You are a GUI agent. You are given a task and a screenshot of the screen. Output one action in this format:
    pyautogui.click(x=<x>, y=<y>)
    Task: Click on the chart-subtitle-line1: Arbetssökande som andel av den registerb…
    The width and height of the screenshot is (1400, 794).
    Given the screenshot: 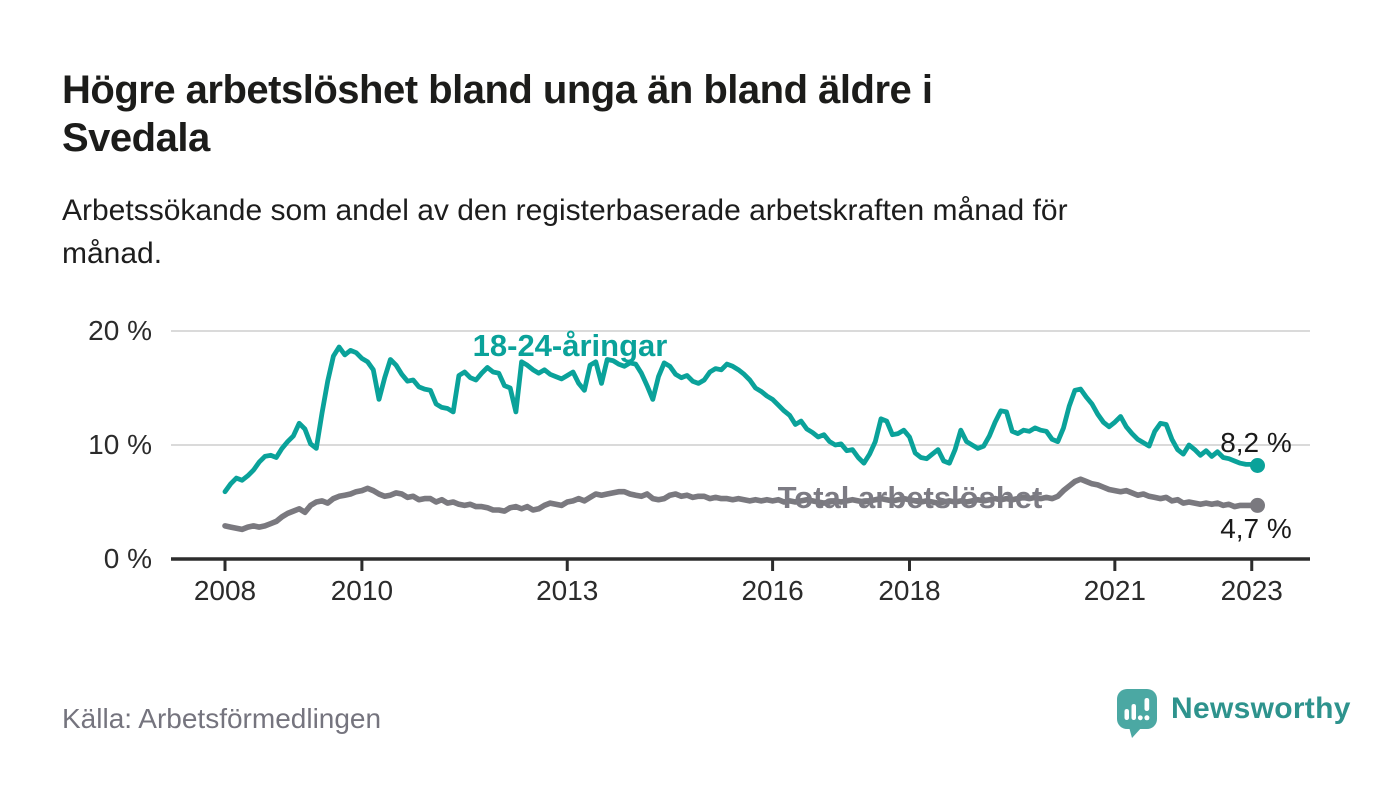 What is the action you would take?
    pyautogui.click(x=565, y=210)
    